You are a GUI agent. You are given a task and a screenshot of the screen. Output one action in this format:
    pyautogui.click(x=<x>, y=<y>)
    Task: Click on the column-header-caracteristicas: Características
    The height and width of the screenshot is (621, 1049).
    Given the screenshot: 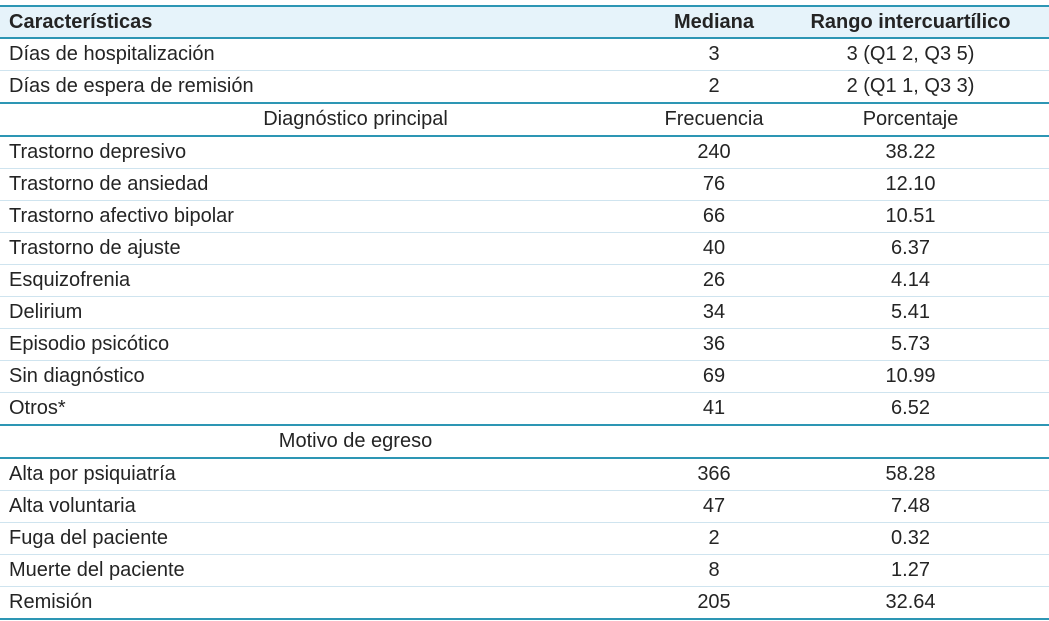 What is the action you would take?
    pyautogui.click(x=81, y=21)
    